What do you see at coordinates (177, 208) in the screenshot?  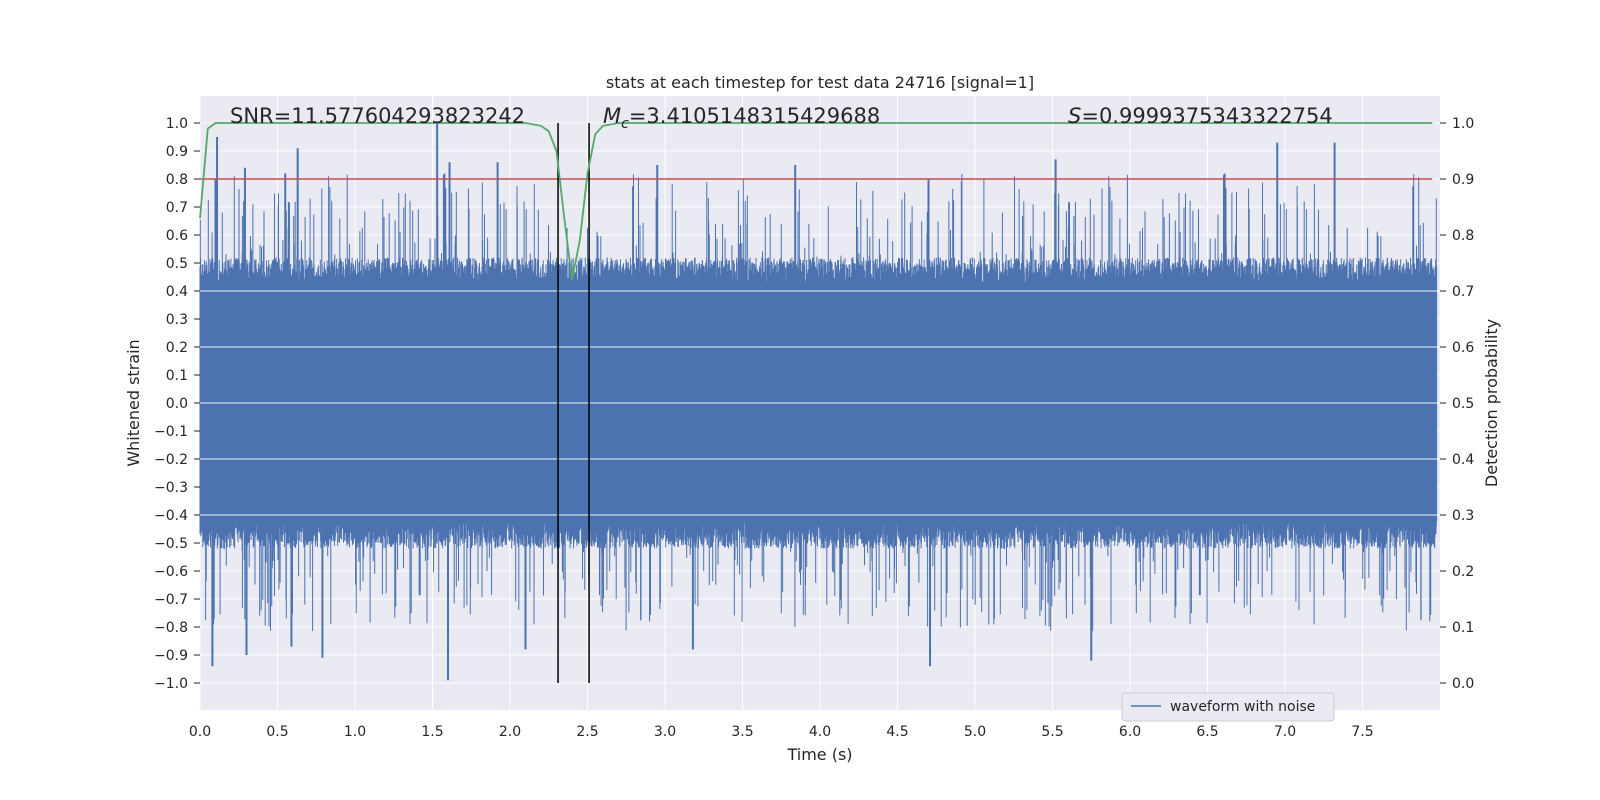 I see `left-y-tick-label: 0.7` at bounding box center [177, 208].